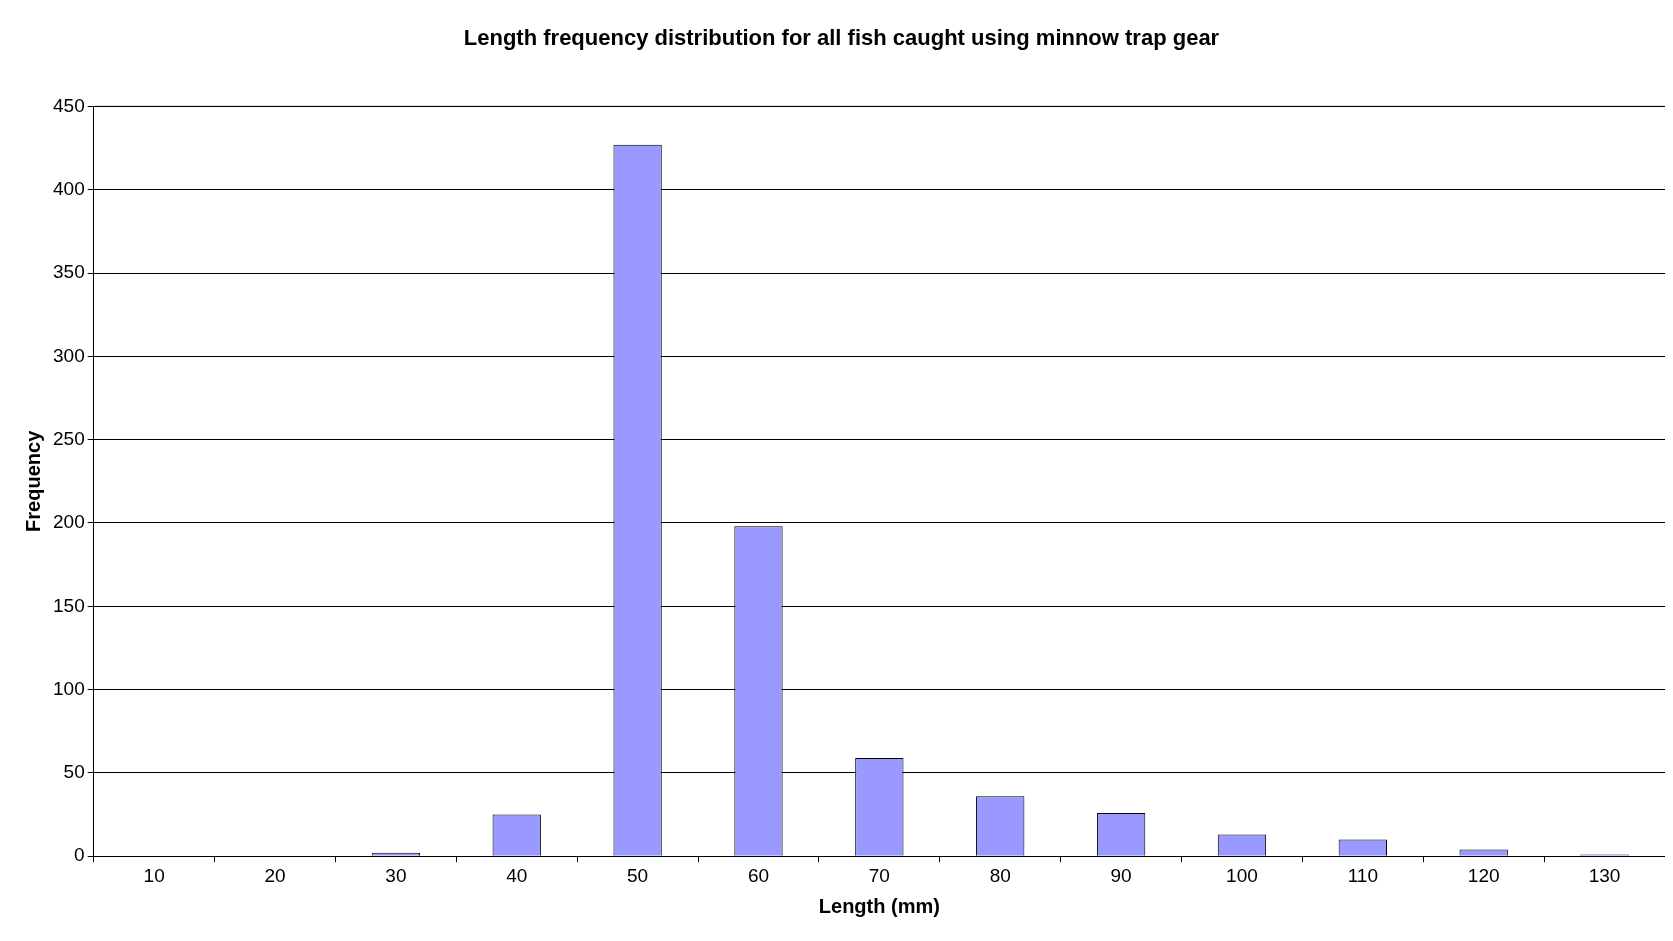 Image resolution: width=1673 pixels, height=941 pixels. I want to click on x-tick-label: 130, so click(1604, 875).